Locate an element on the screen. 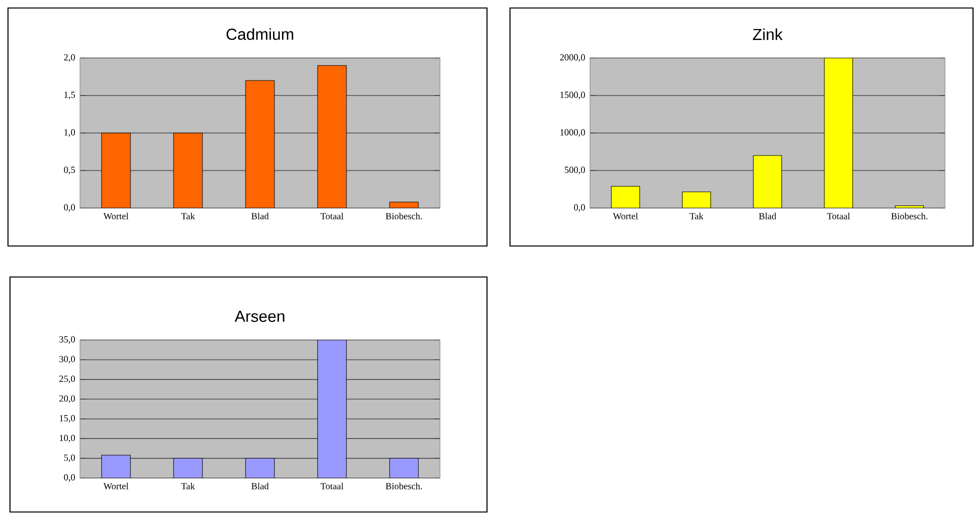  y-tick-label: 25,0 is located at coordinates (67, 380).